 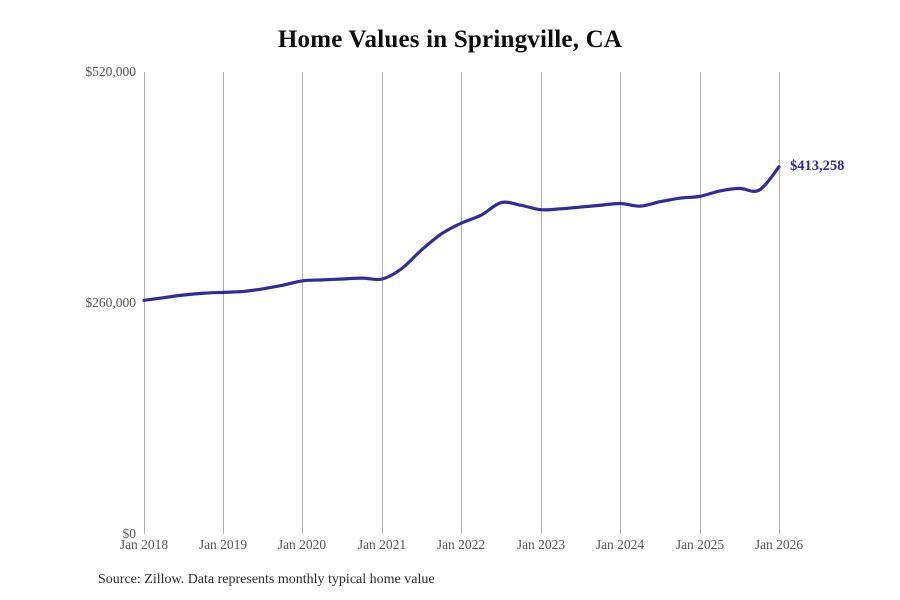 What do you see at coordinates (382, 544) in the screenshot?
I see `x-tick-label-jan-2021: Jan 2021` at bounding box center [382, 544].